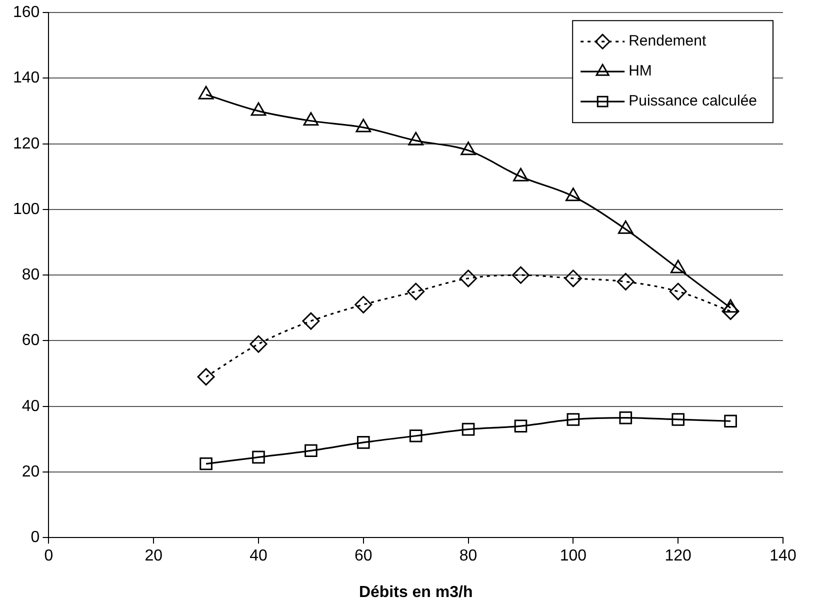 This screenshot has width=823, height=616. What do you see at coordinates (693, 101) in the screenshot?
I see `legend-label: Puissance calculée` at bounding box center [693, 101].